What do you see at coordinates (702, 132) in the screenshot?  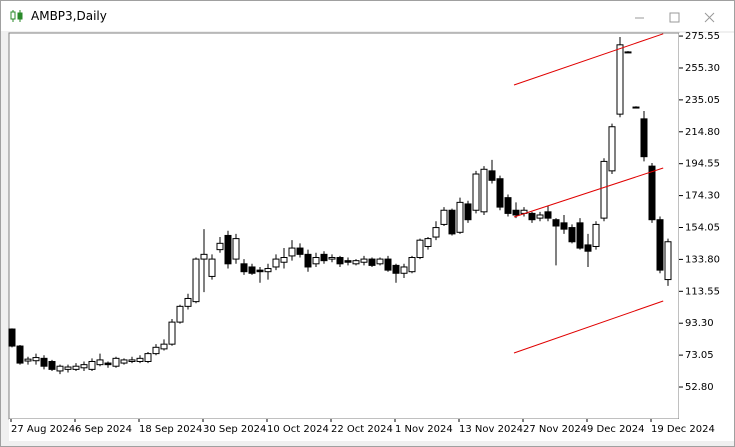 I see `y-tick-label: 214.80` at bounding box center [702, 132].